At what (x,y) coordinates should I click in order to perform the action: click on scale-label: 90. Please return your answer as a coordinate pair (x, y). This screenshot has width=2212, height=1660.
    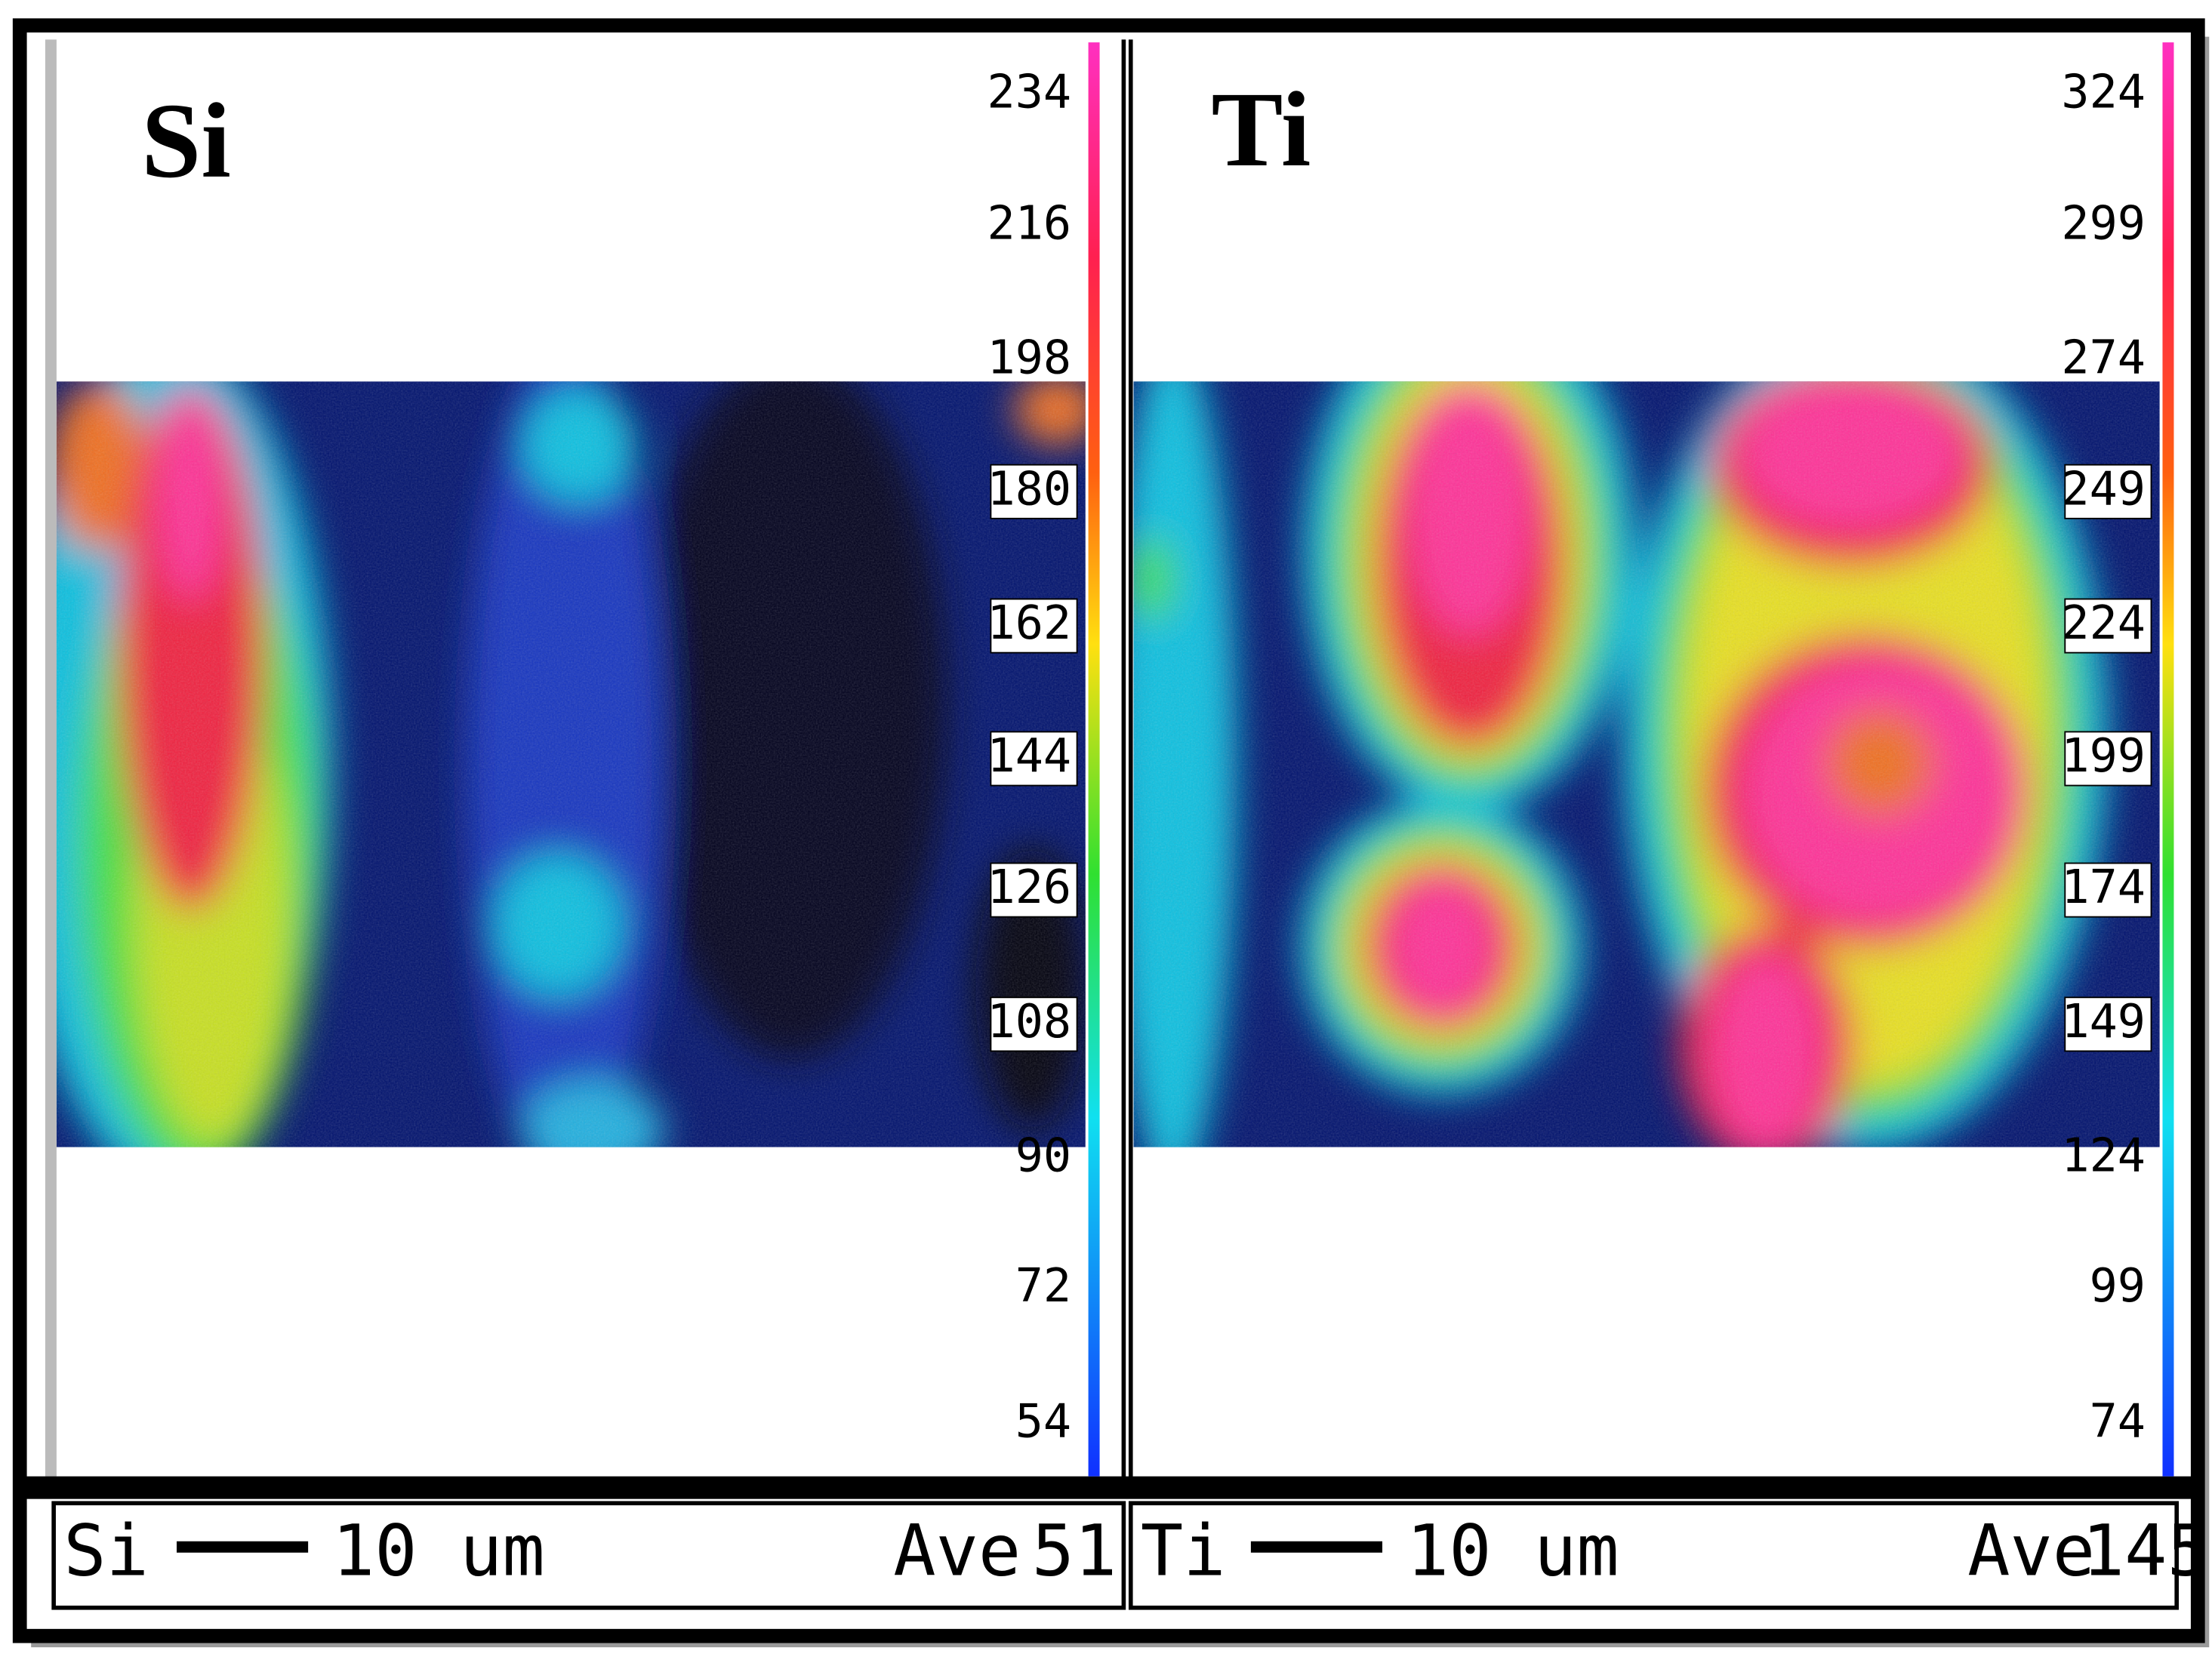
    Looking at the image, I should click on (1043, 1156).